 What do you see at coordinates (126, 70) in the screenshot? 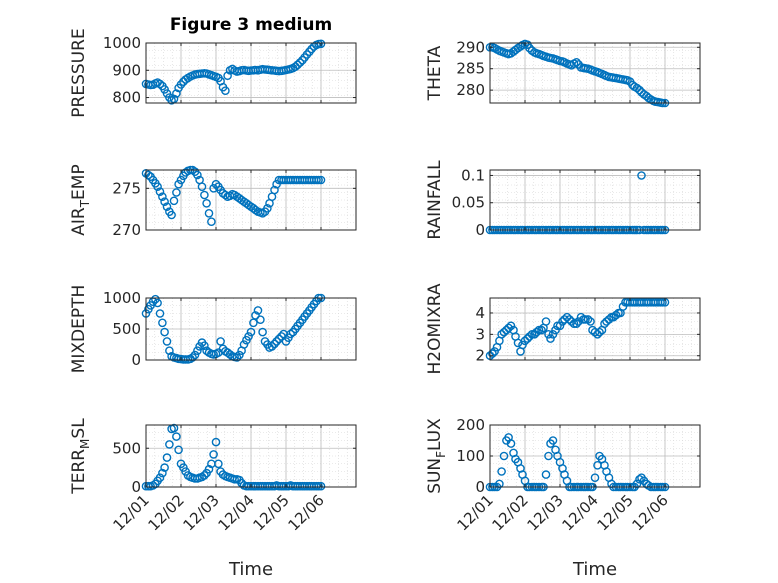
I see `y-tick-label: 900` at bounding box center [126, 70].